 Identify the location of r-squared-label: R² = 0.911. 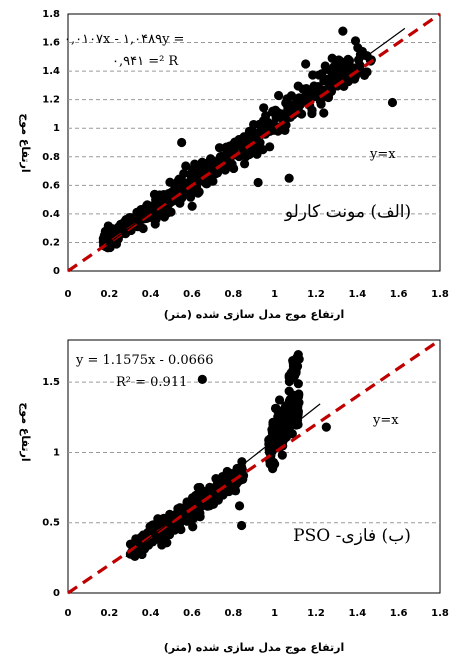
(151, 382).